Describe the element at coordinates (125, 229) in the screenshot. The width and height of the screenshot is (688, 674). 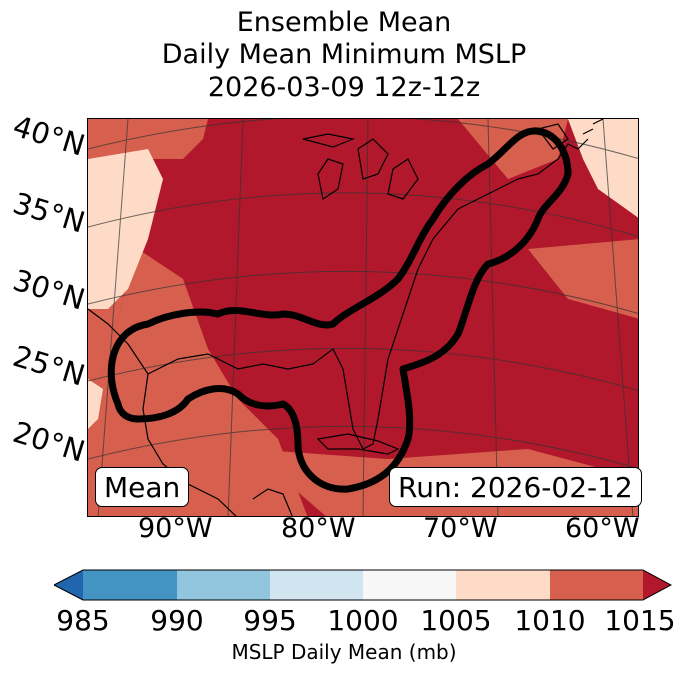
I see `shading-1005-west` at that location.